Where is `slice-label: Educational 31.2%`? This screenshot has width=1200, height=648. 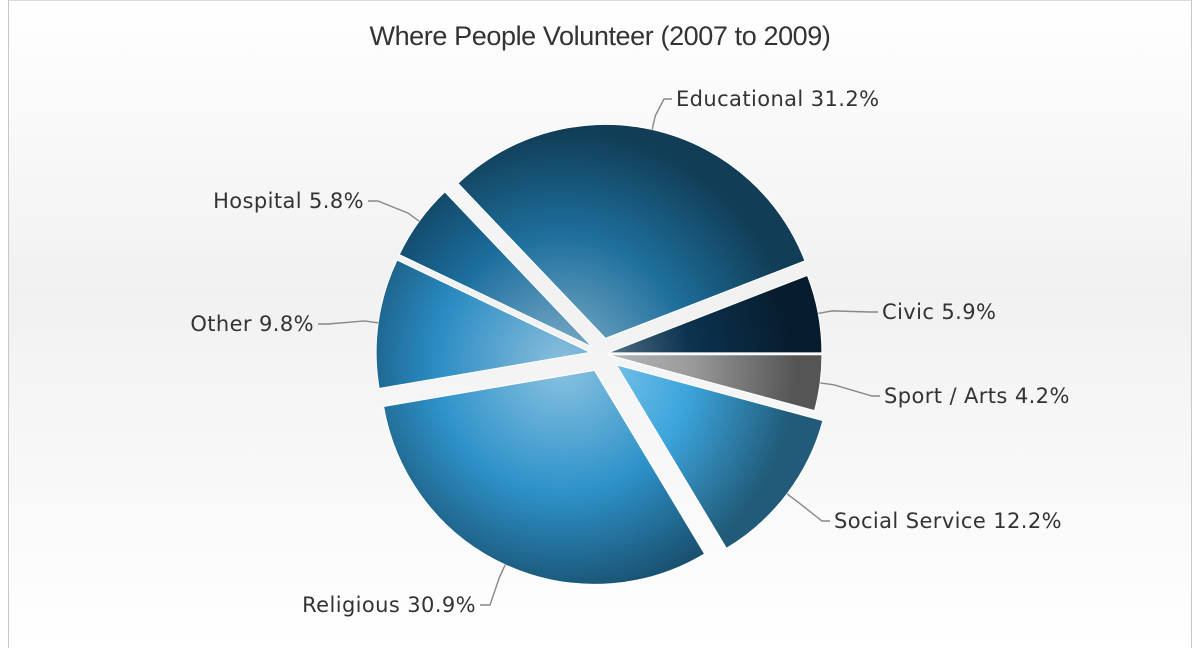 slice-label: Educational 31.2% is located at coordinates (777, 99).